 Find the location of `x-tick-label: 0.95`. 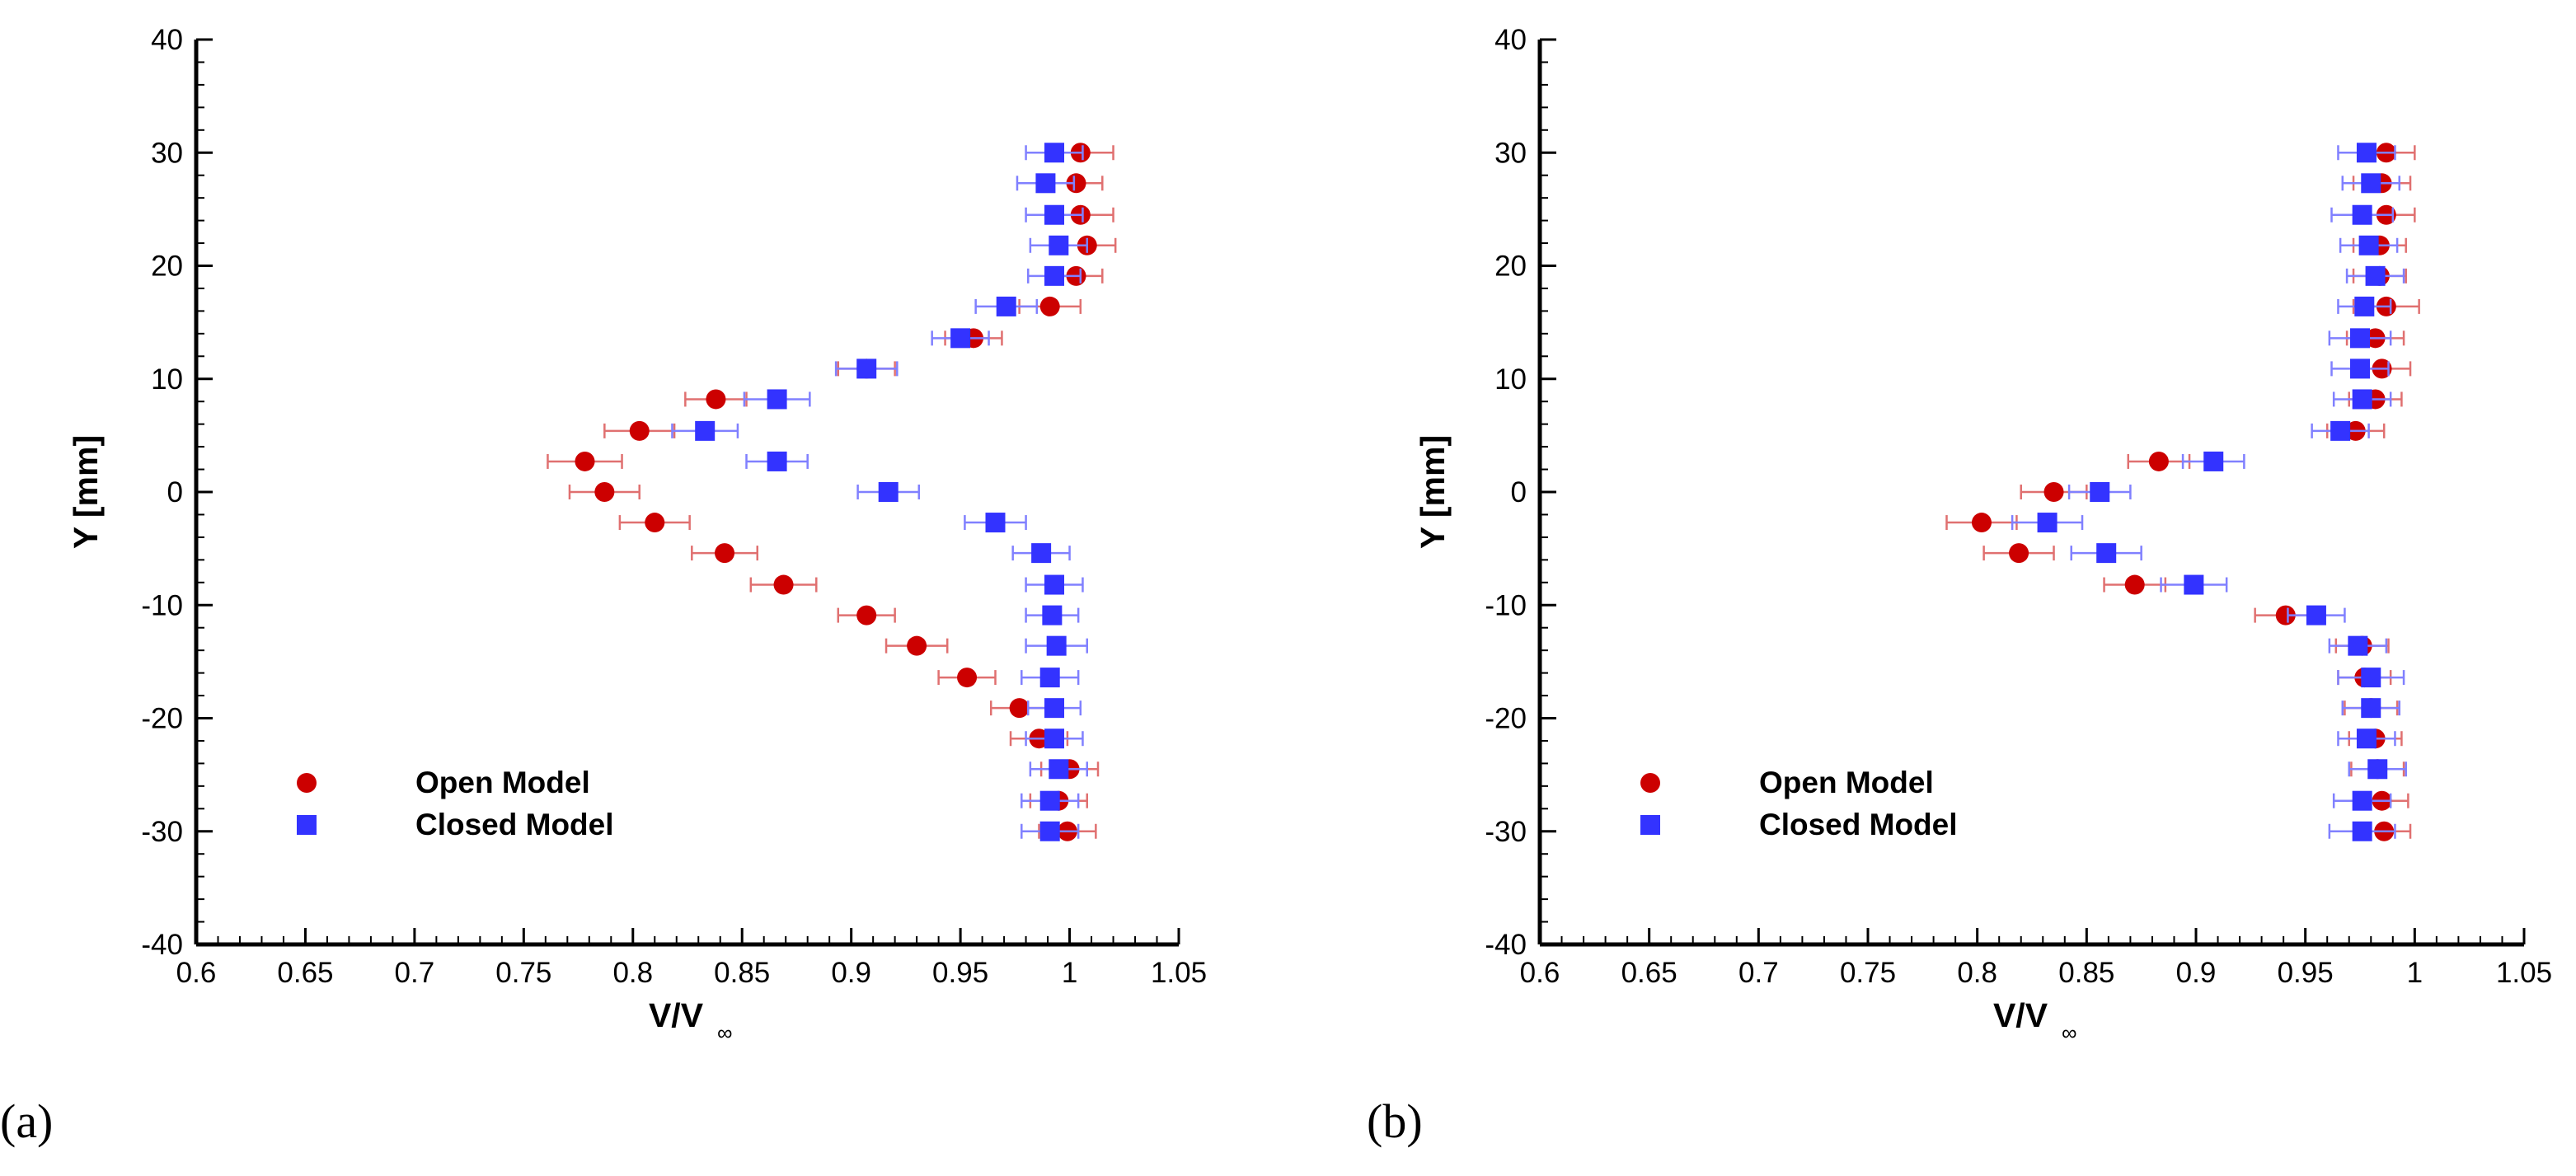

x-tick-label: 0.95 is located at coordinates (2306, 973).